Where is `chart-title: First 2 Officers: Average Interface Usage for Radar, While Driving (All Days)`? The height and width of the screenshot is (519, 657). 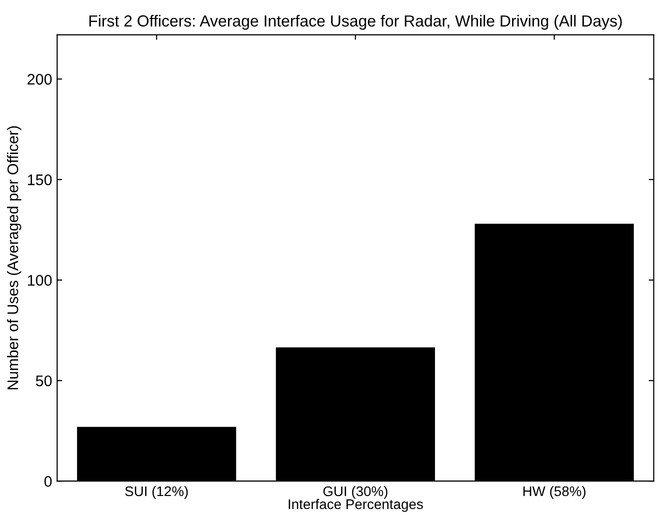 chart-title: First 2 Officers: Average Interface Usage for Radar, While Driving (All Days) is located at coordinates (355, 22).